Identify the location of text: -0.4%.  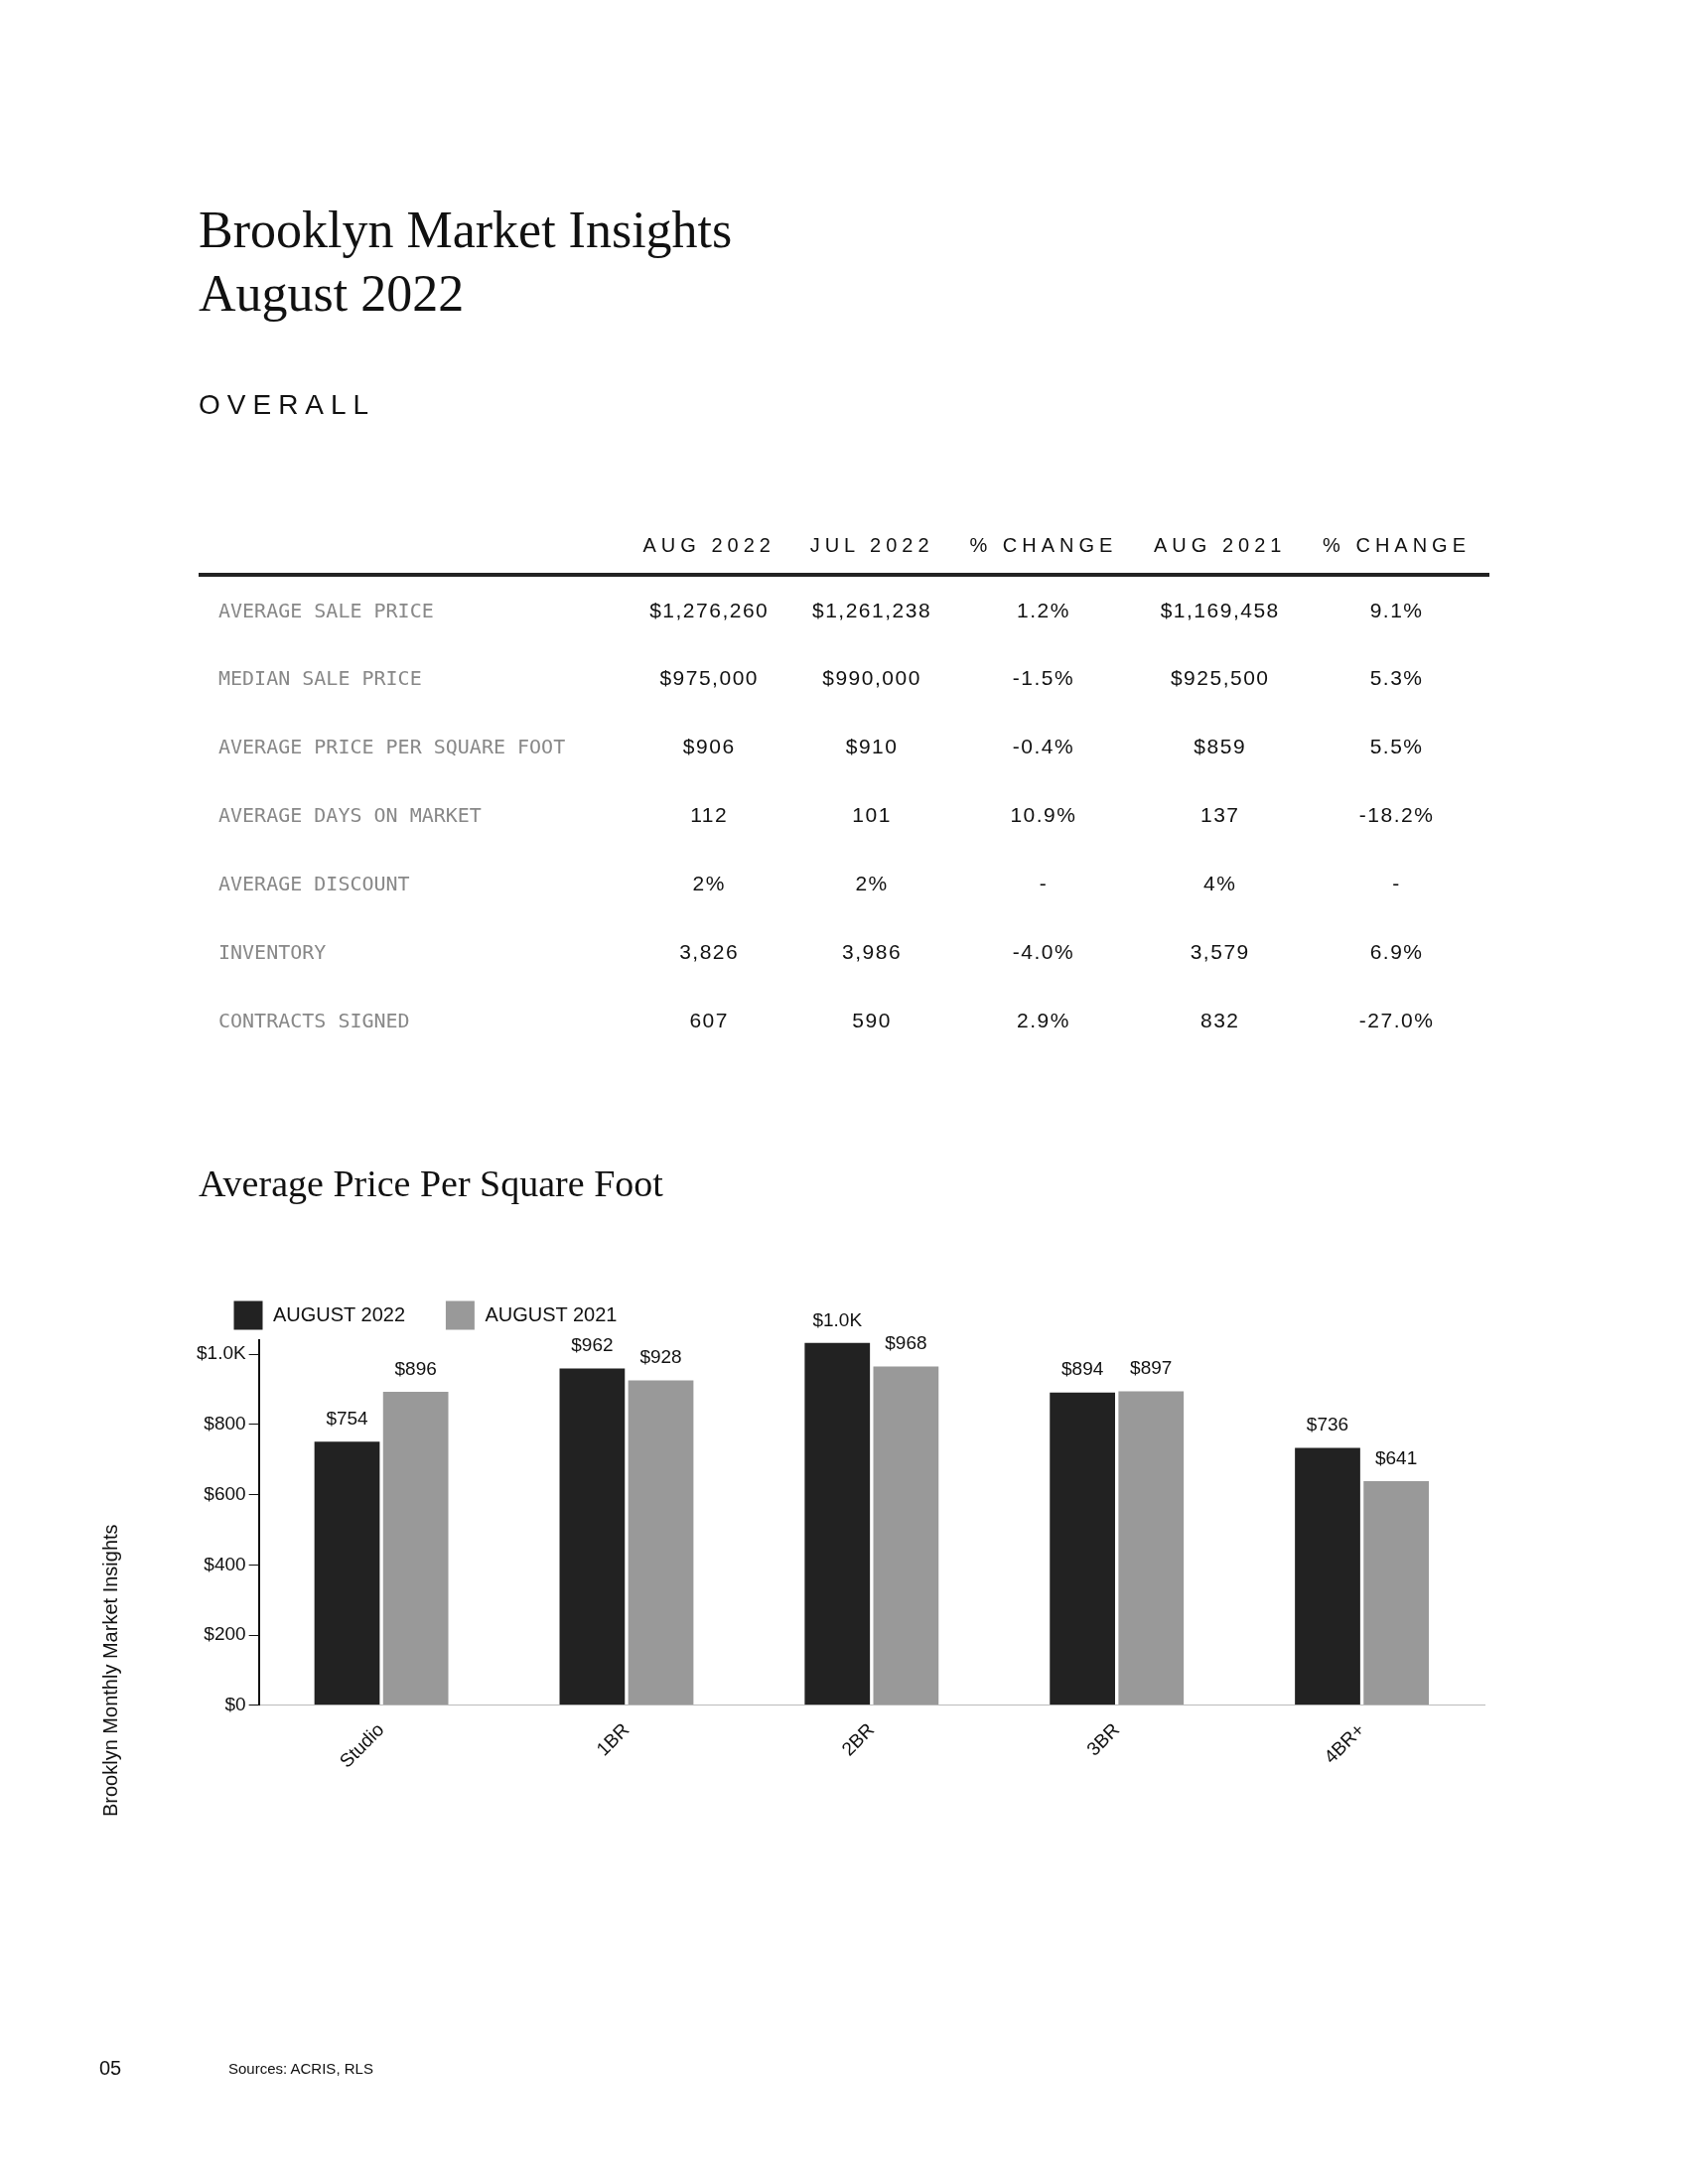
(1043, 745).